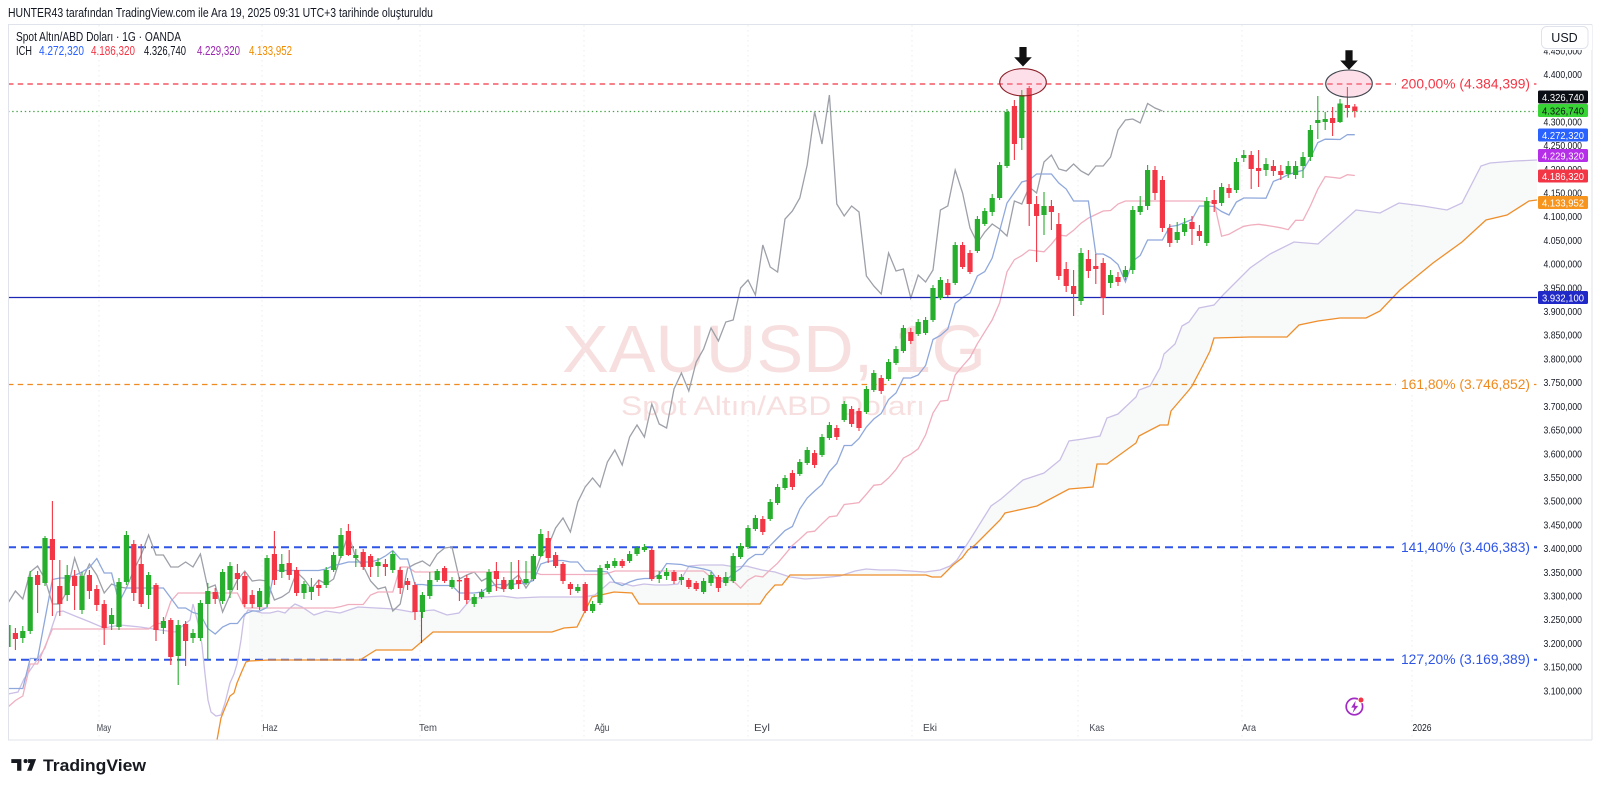 The image size is (1600, 797). I want to click on svg-text: 3.300,000, so click(1563, 597).